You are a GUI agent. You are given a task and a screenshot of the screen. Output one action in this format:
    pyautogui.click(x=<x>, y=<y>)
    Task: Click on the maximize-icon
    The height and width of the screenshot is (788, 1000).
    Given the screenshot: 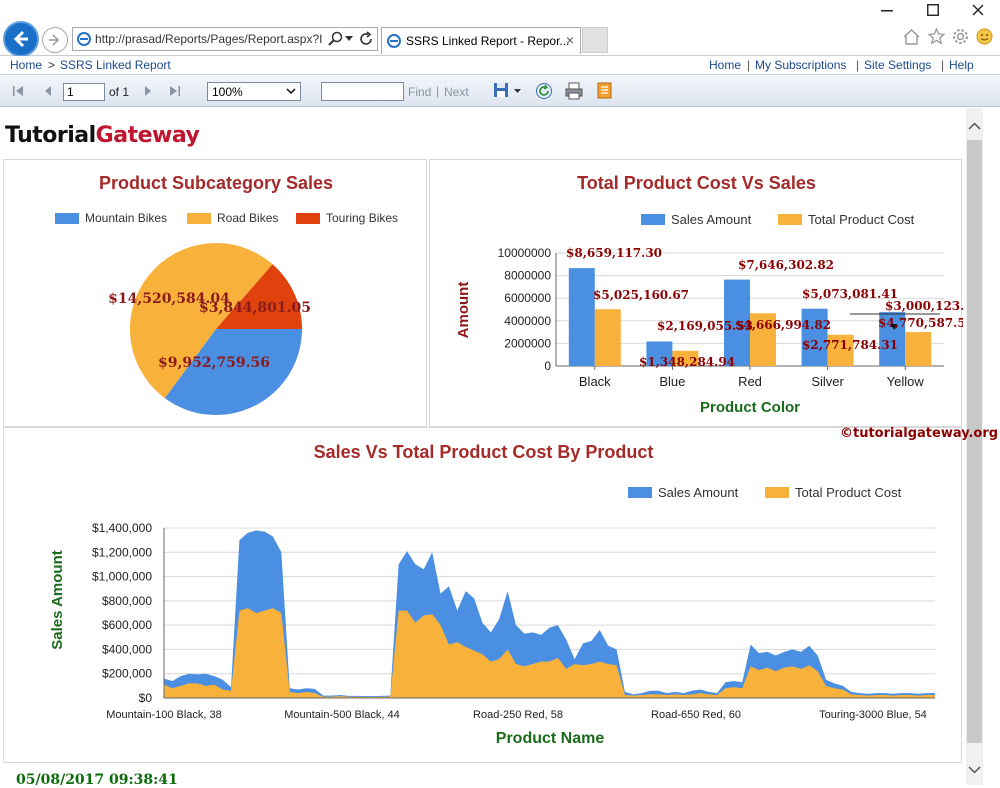 What is the action you would take?
    pyautogui.click(x=933, y=10)
    